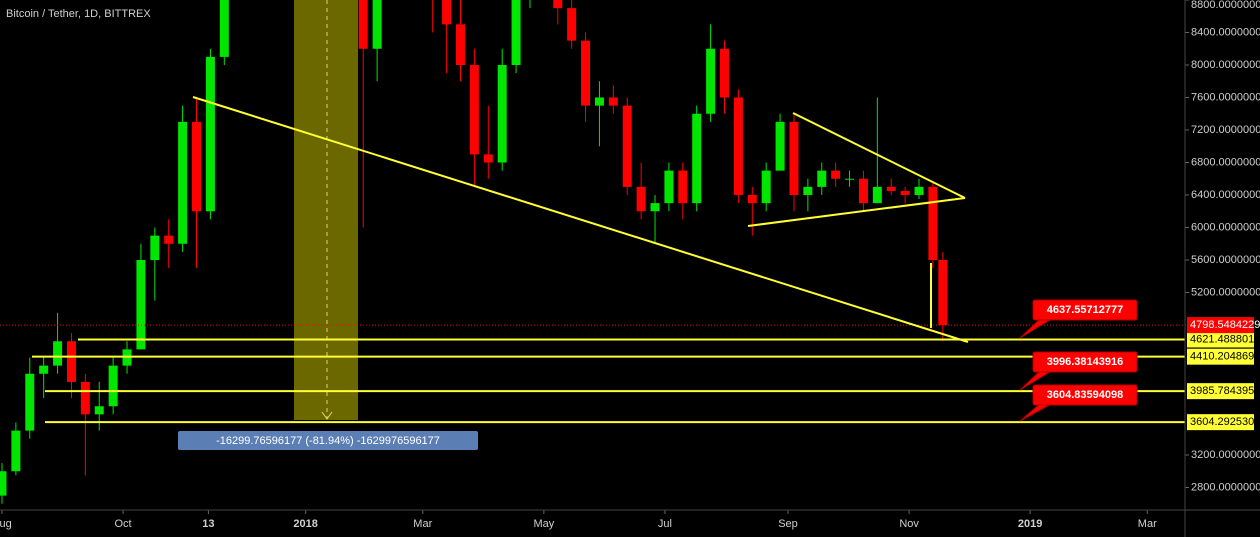  I want to click on measurement-box, so click(328, 440).